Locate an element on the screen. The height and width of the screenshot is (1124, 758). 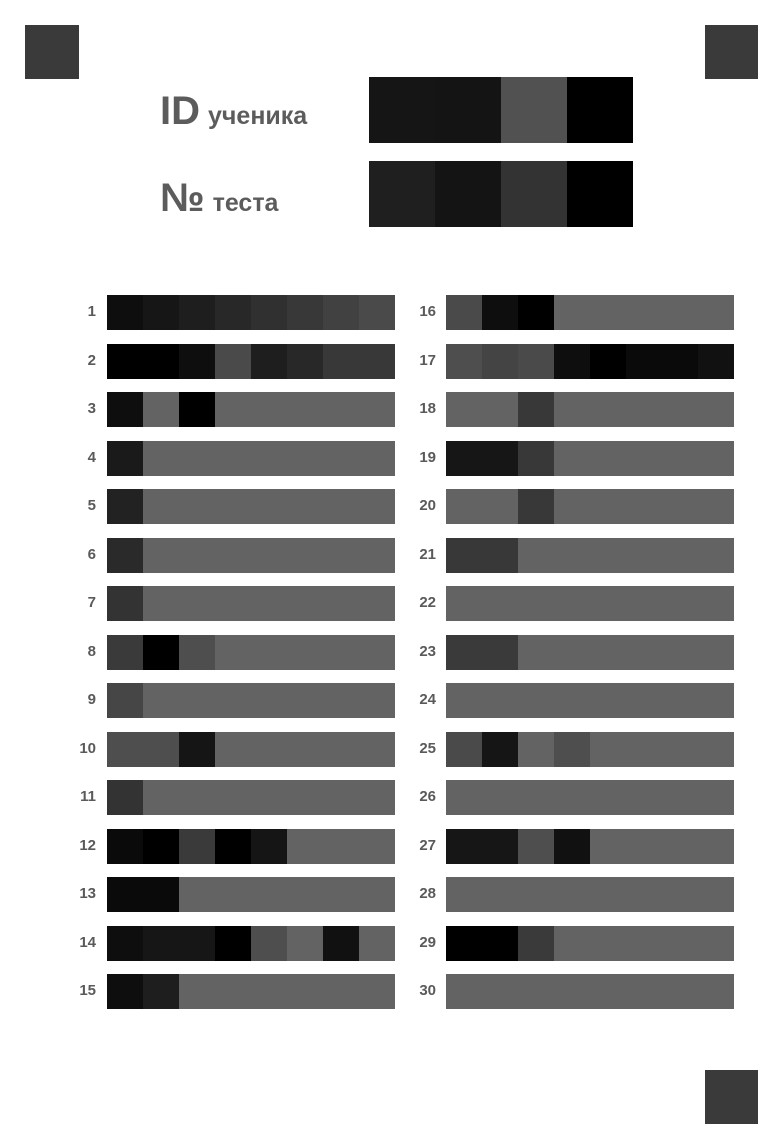
question-number: 4 is located at coordinates (91, 457).